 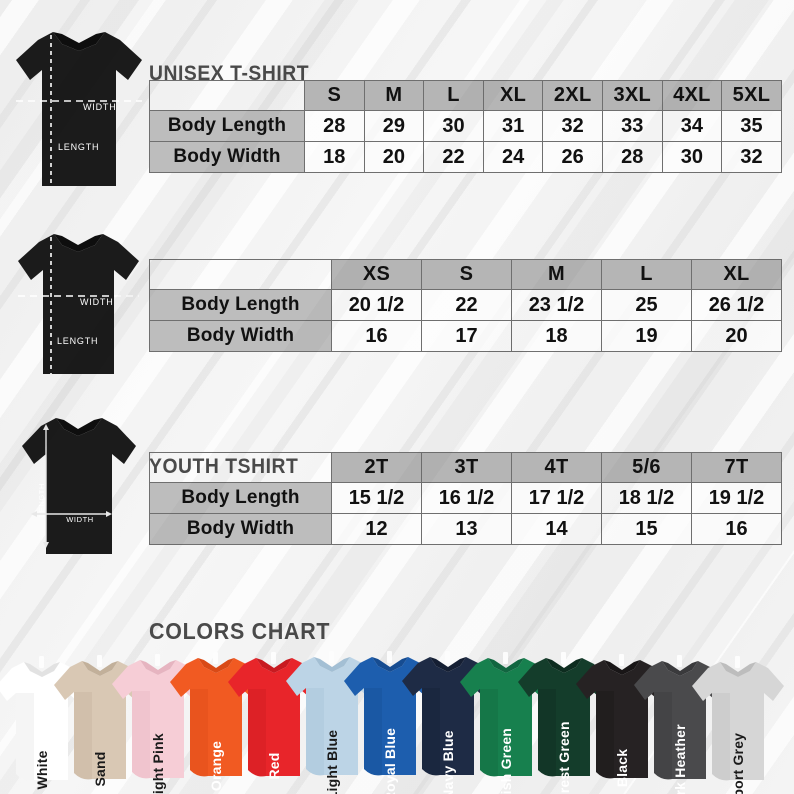 What do you see at coordinates (376, 529) in the screenshot?
I see `cell-value: 12` at bounding box center [376, 529].